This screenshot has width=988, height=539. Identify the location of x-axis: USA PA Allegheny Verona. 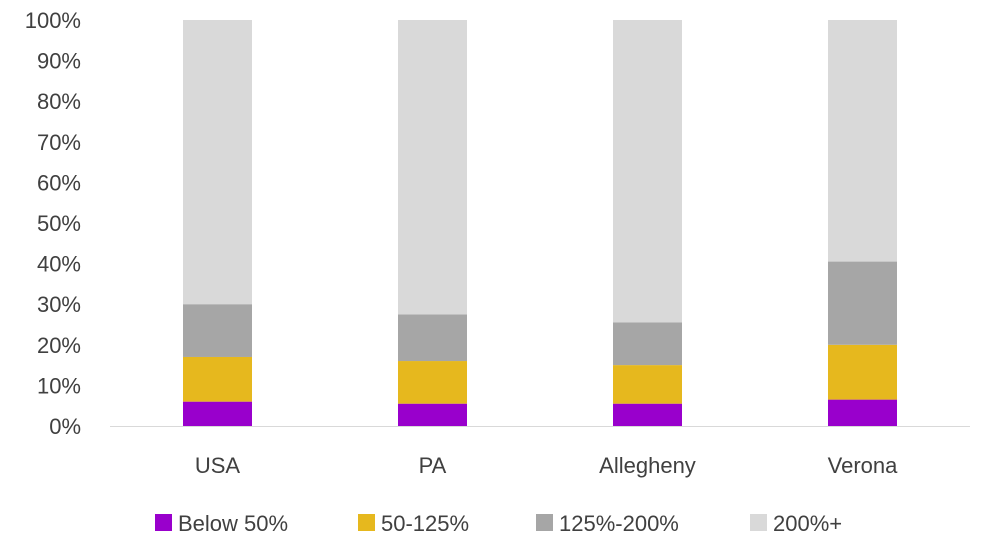
(546, 465).